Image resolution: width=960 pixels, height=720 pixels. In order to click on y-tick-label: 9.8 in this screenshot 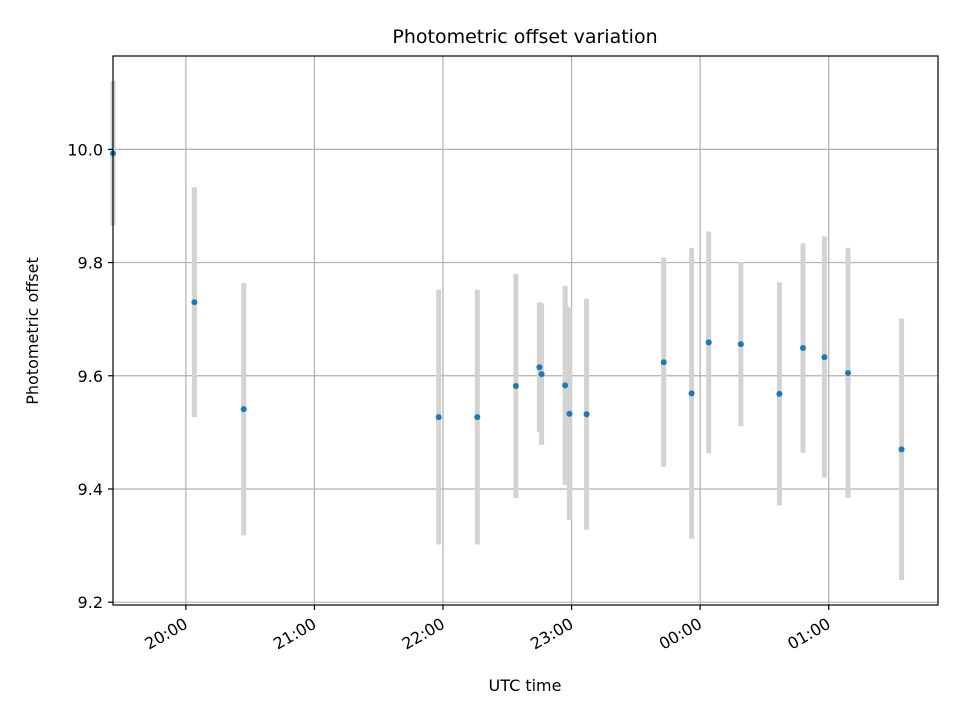, I will do `click(90, 263)`.